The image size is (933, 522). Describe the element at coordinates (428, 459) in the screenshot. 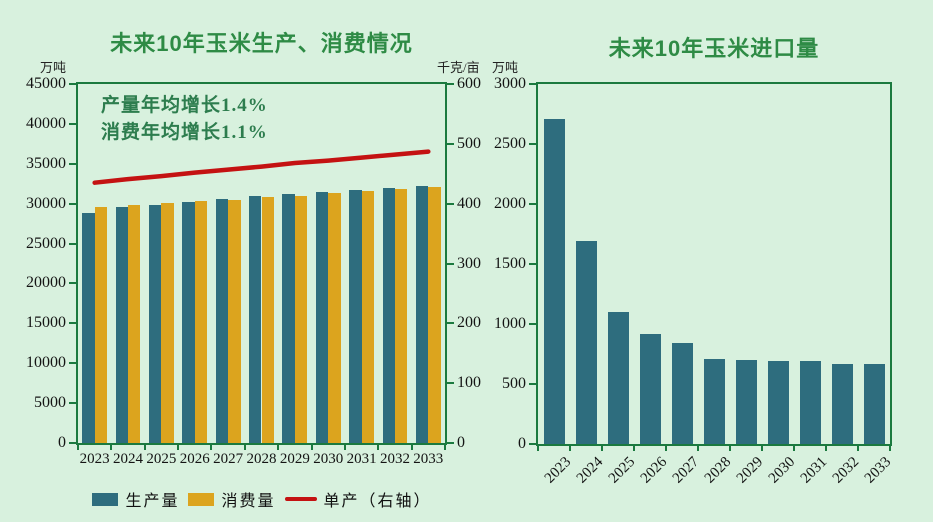

I see `x-tick-label-2033: 2033` at that location.